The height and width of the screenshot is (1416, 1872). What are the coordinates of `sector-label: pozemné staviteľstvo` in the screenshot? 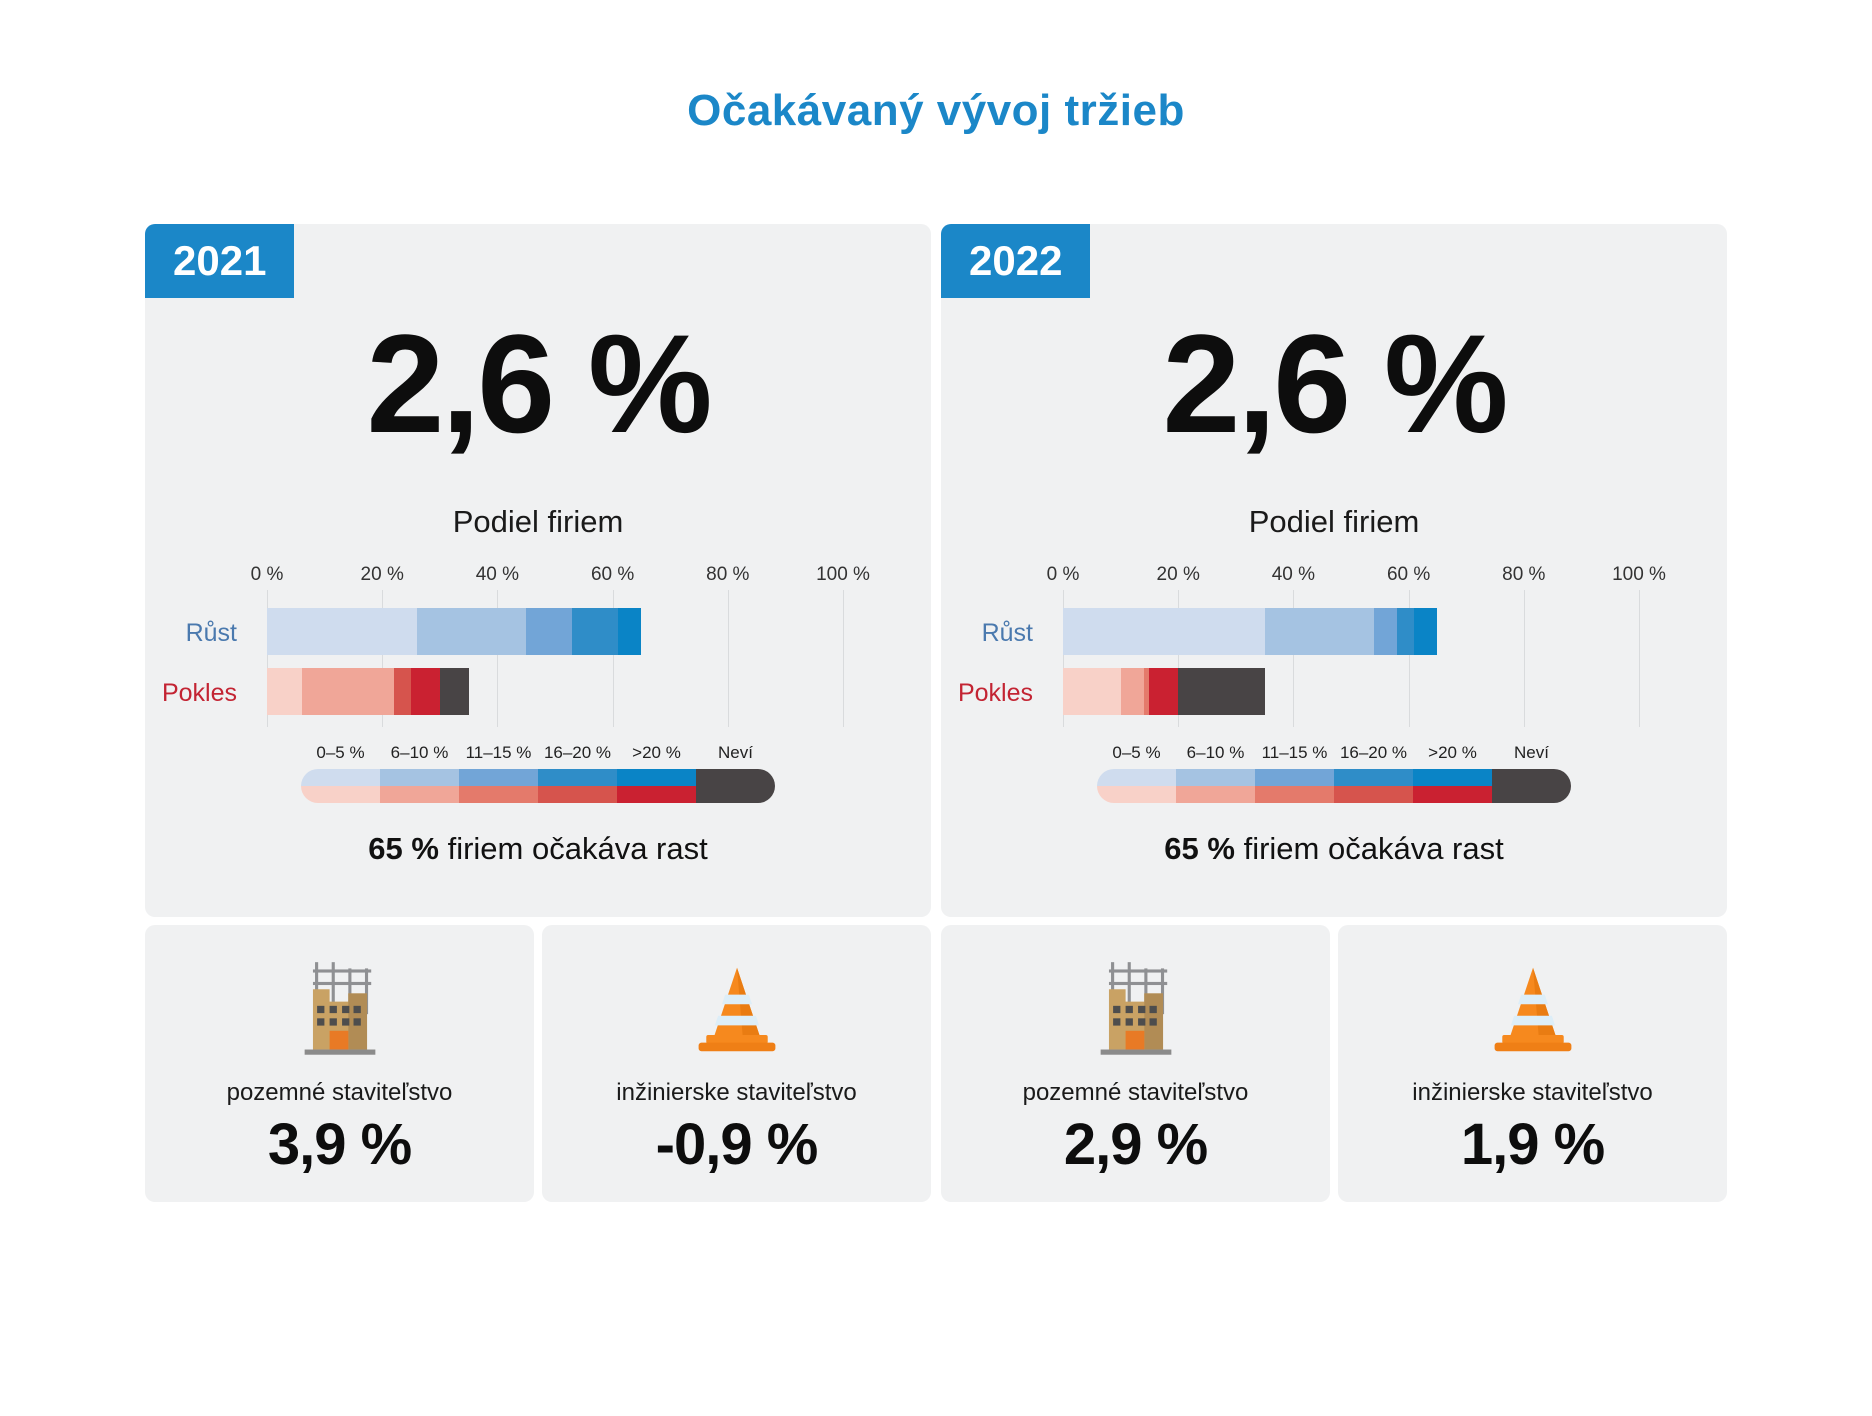 It's located at (339, 1092).